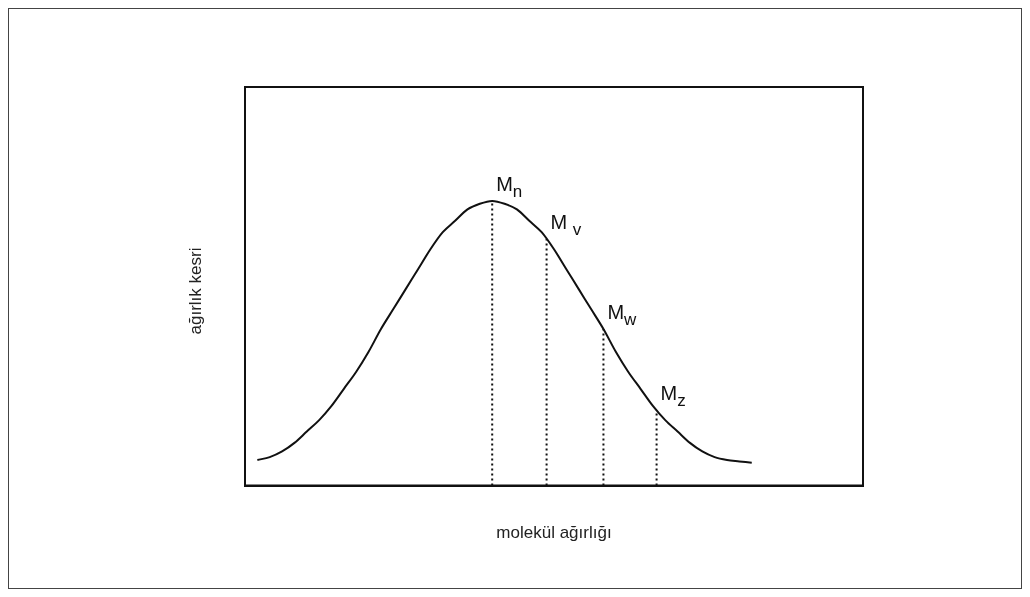  I want to click on x-axis-title: molekül ağırlığı, so click(554, 533).